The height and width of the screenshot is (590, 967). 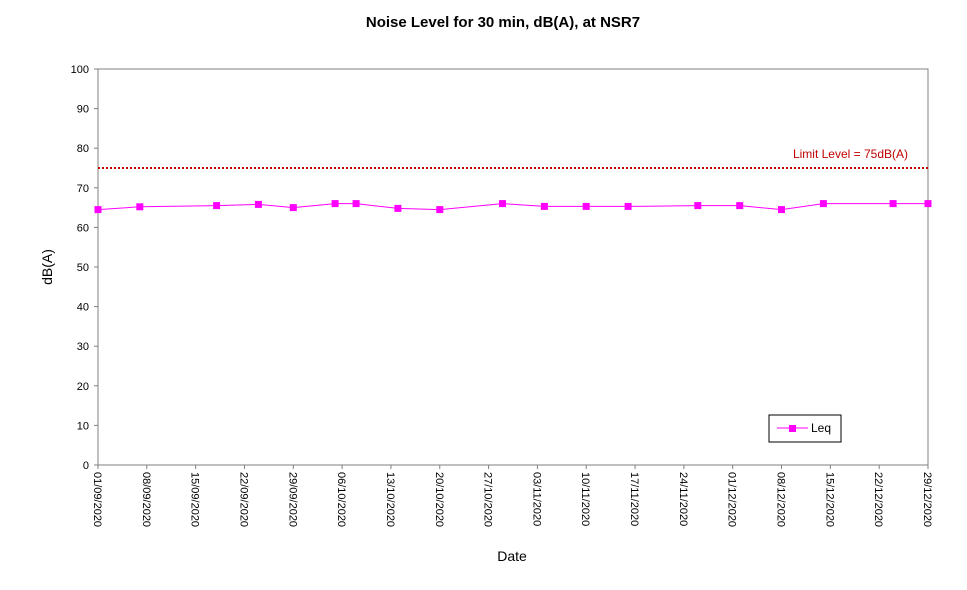 I want to click on x-tick-label: 03/11/2020, so click(x=536, y=499).